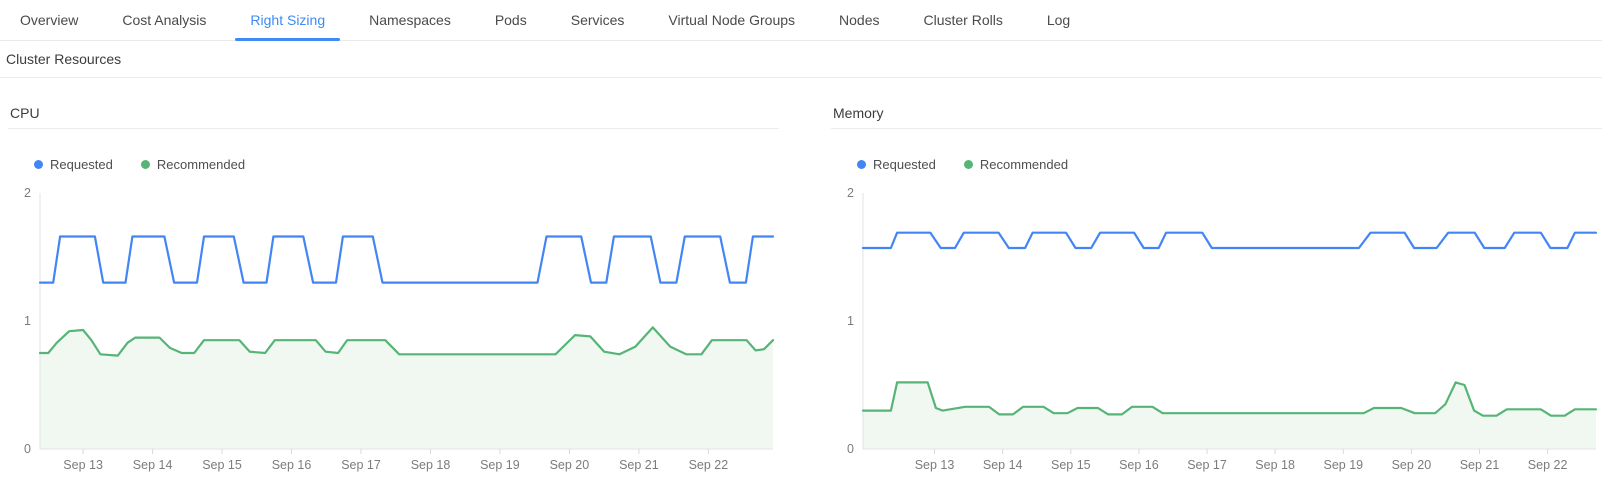 The height and width of the screenshot is (488, 1602). Describe the element at coordinates (1058, 20) in the screenshot. I see `tab-log: Log` at that location.